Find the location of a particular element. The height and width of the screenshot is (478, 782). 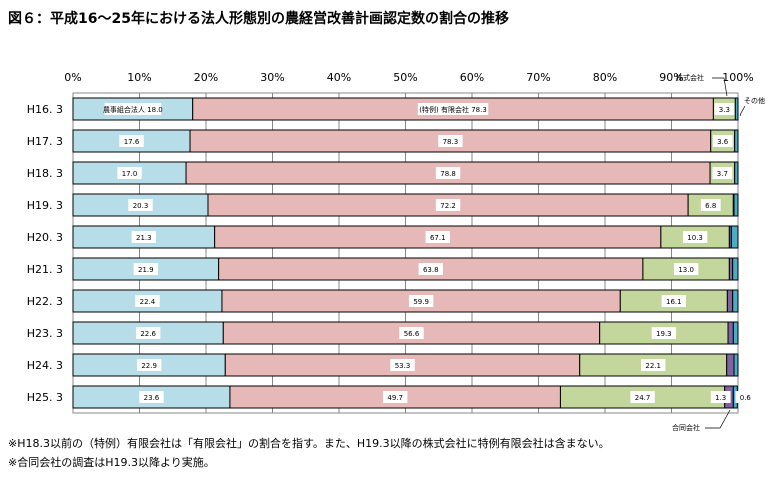

data-label: (特例) 有限会社 78.3 is located at coordinates (453, 109).